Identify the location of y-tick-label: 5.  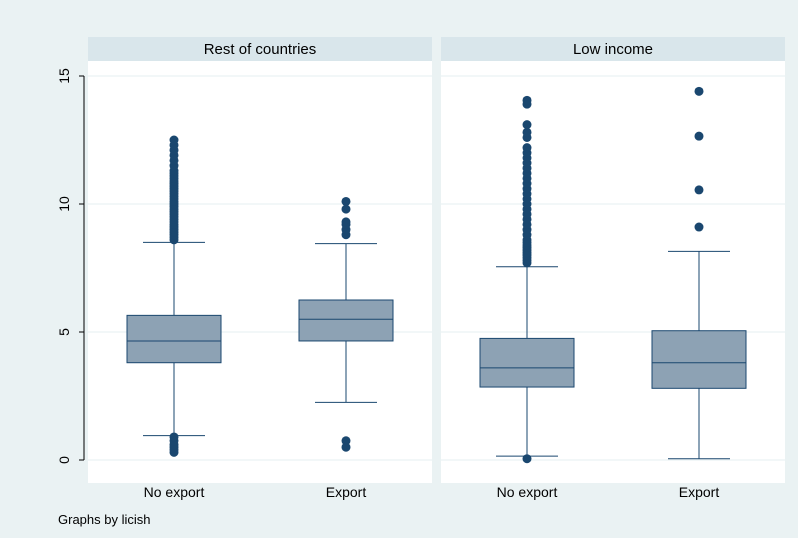
(64, 332).